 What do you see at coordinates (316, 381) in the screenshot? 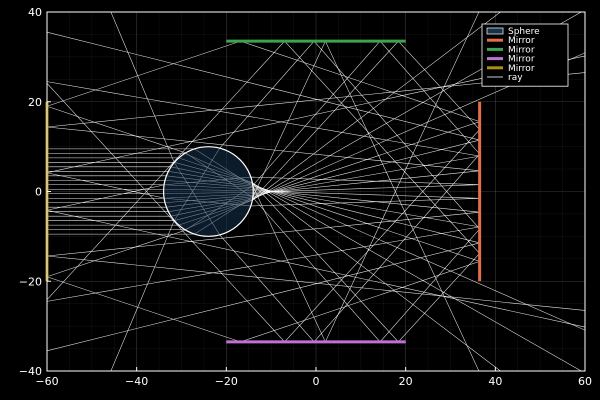
I see `x-tick-label: 0` at bounding box center [316, 381].